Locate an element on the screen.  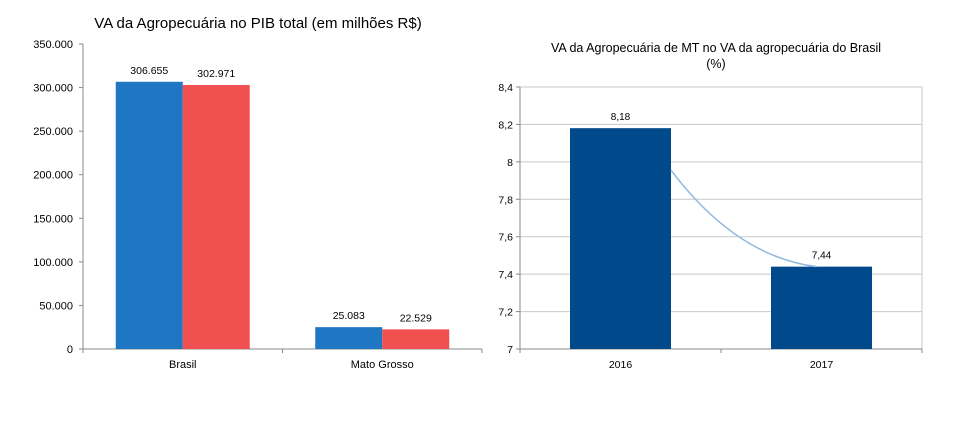
chart1-y-tick-label: 150.000 is located at coordinates (53, 219).